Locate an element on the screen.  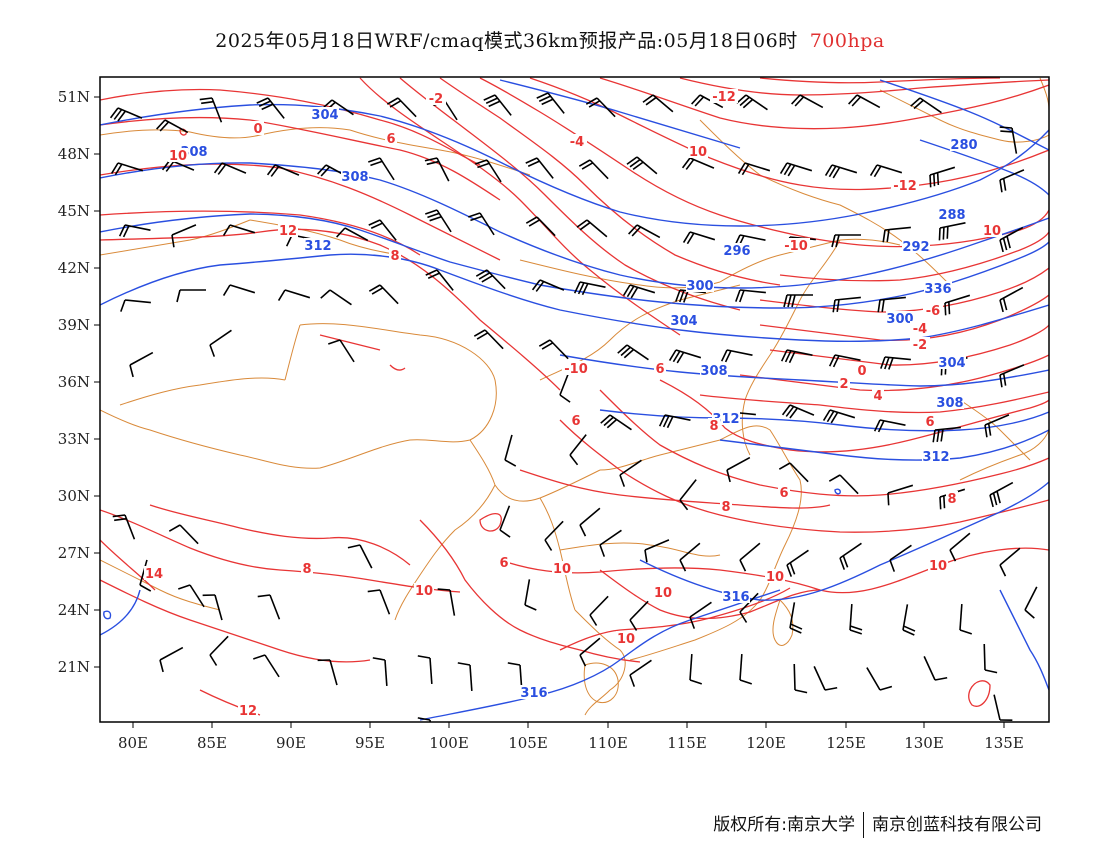
temperature-contour-label: -6 is located at coordinates (933, 311).